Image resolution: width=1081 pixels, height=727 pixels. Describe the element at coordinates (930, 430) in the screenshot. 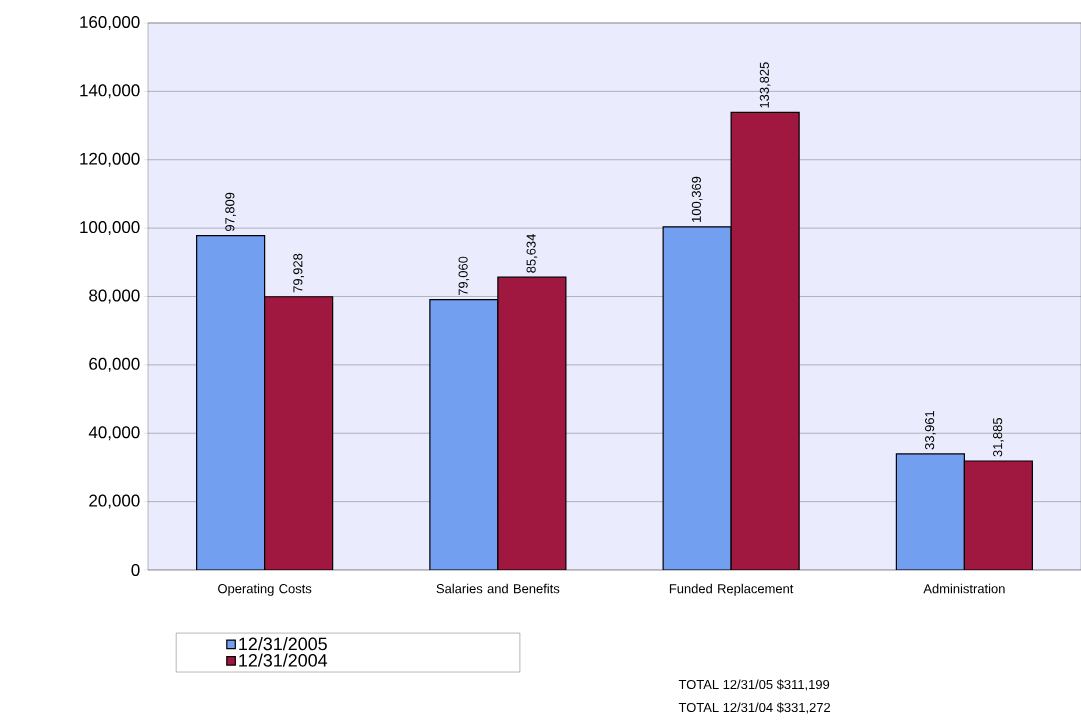

I see `text: 33,961` at that location.